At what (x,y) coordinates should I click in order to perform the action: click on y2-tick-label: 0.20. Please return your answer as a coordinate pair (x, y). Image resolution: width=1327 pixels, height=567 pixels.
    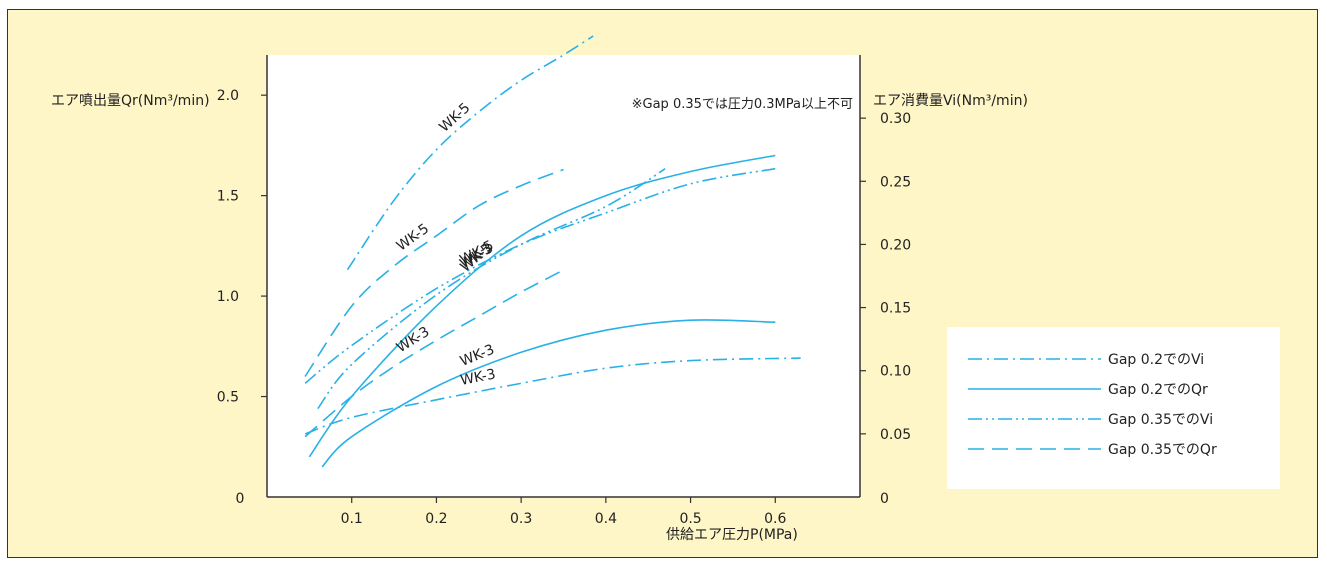
    Looking at the image, I should click on (895, 245).